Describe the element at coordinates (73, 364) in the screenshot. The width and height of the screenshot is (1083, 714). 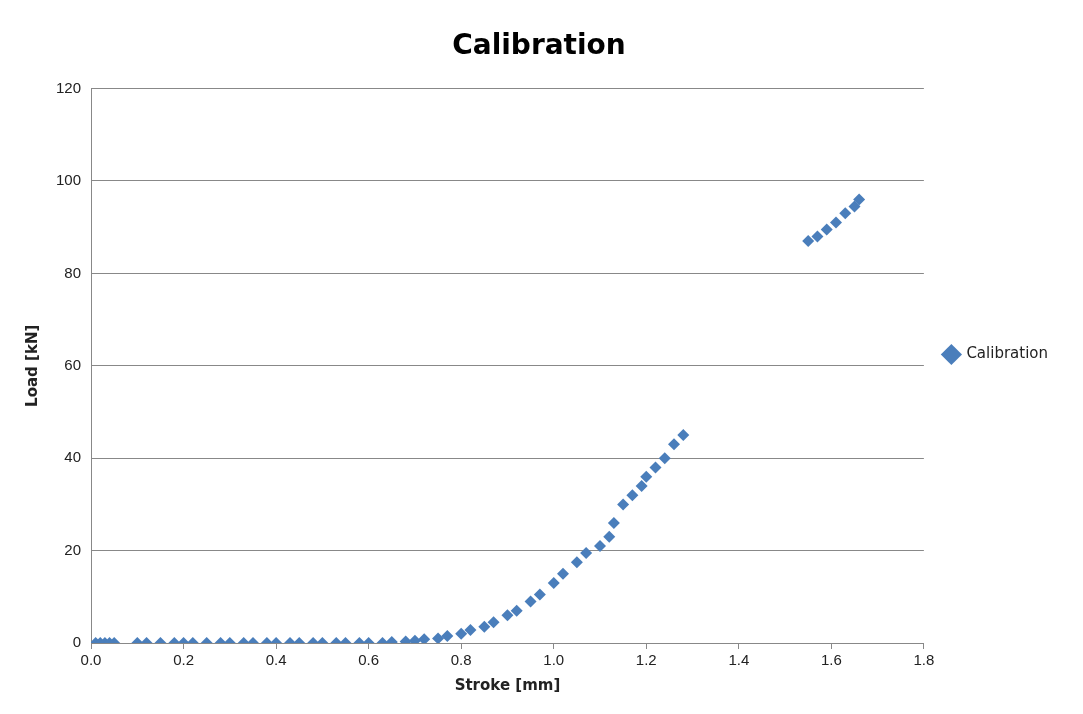
I see `y-tick-label: 60` at that location.